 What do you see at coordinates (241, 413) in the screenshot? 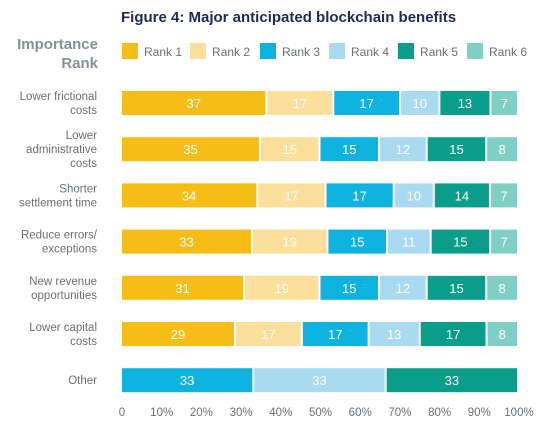
I see `x-tick-3: 30%` at bounding box center [241, 413].